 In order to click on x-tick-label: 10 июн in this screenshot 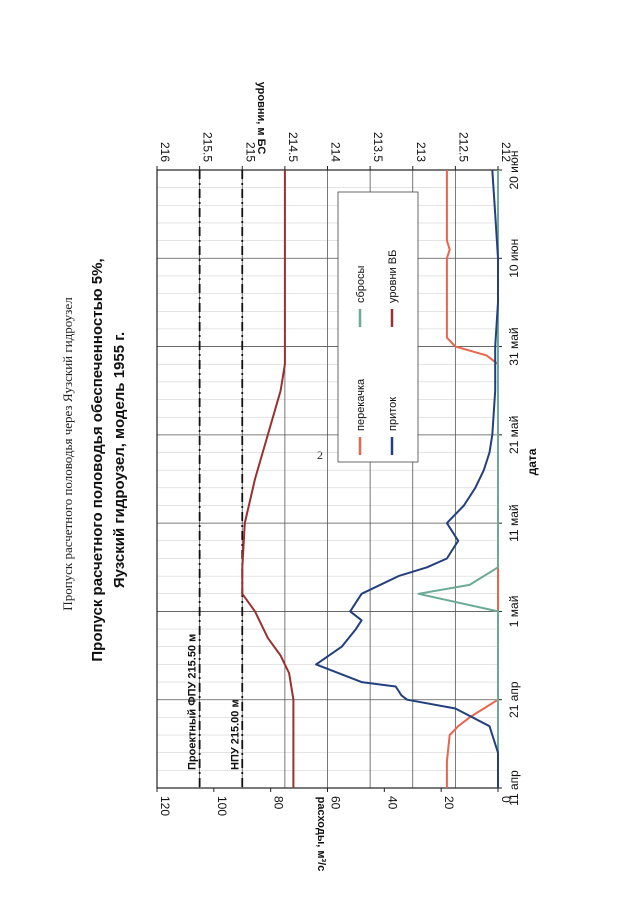, I will do `click(514, 258)`.